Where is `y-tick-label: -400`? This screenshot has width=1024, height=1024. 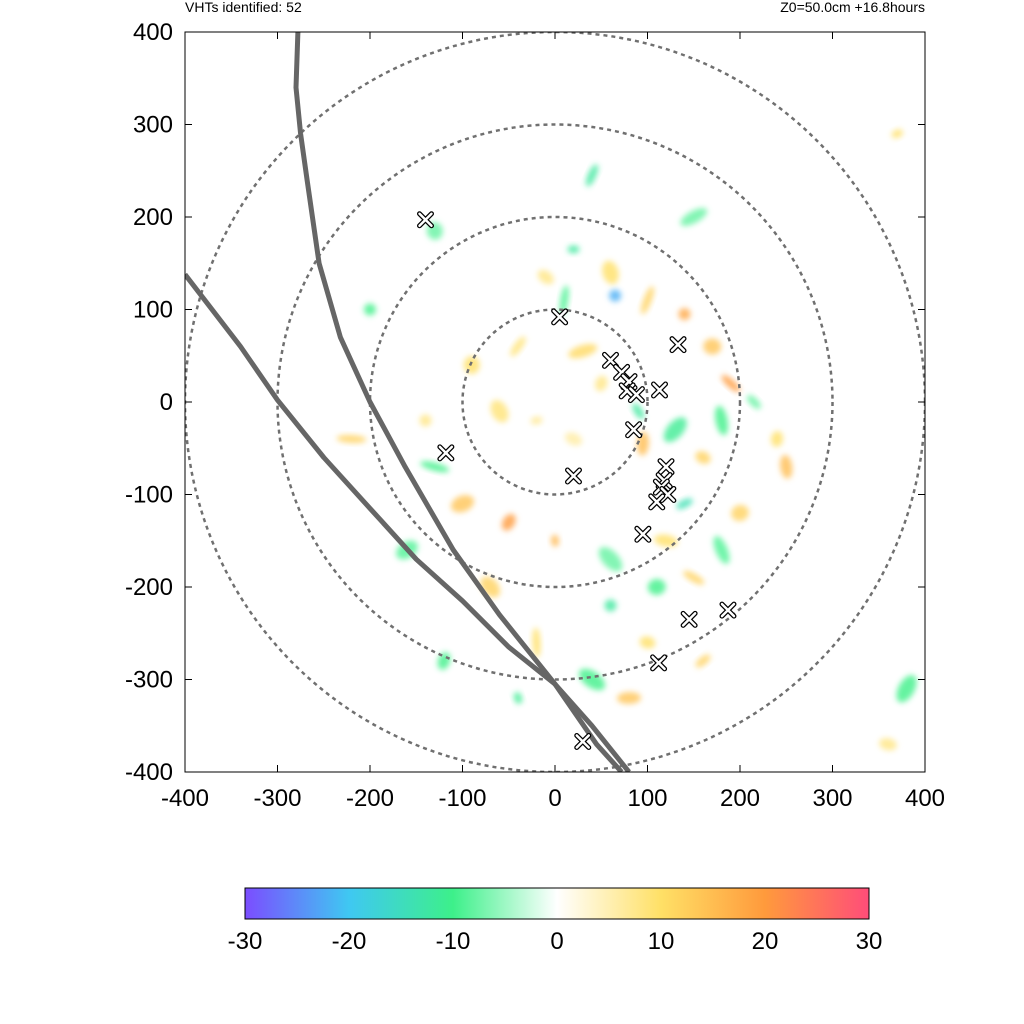 y-tick-label: -400 is located at coordinates (149, 772).